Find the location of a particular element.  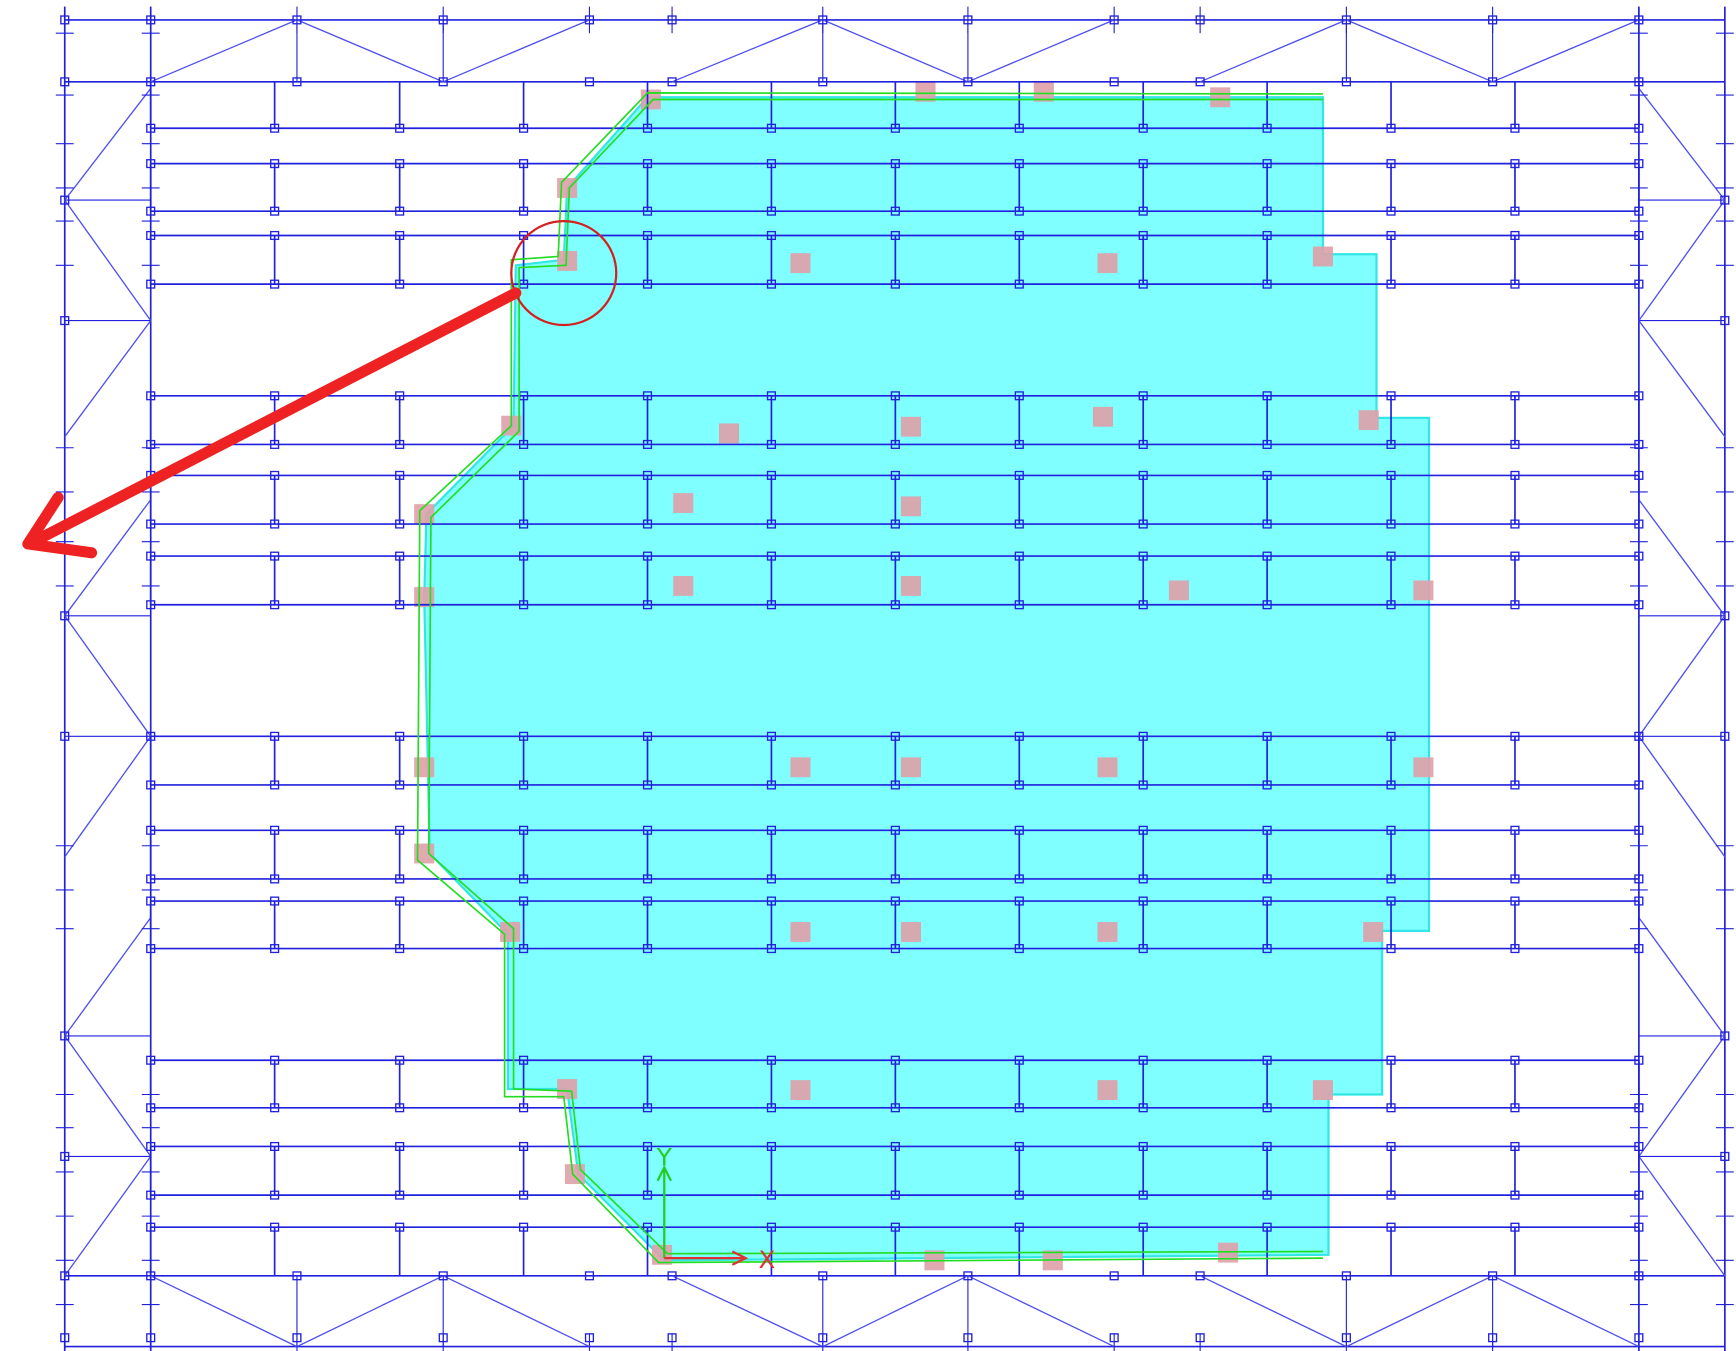

y-axis-label: Y is located at coordinates (664, 1156).